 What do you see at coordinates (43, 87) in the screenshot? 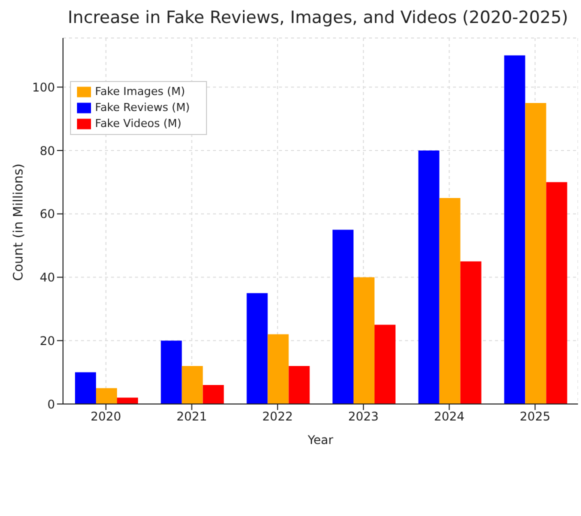
I see `y-tick-label: 100` at bounding box center [43, 87].